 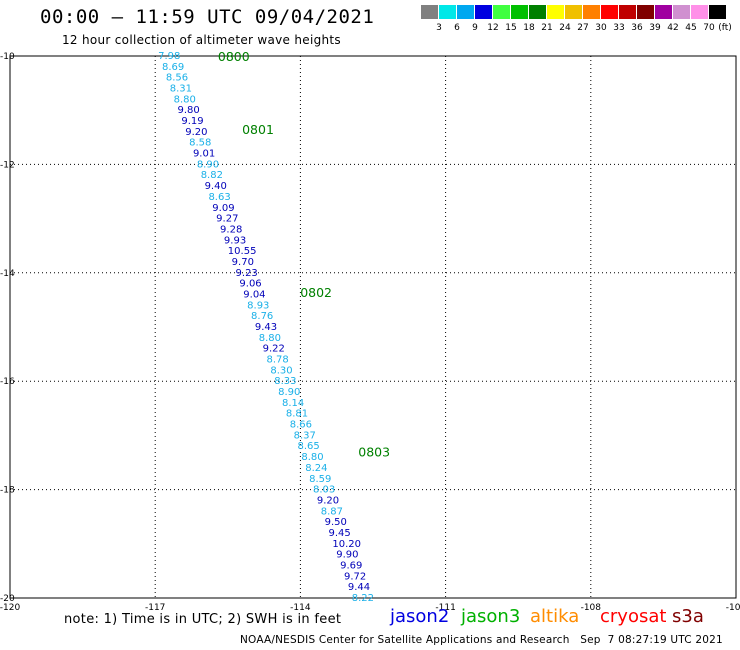 I want to click on swh-value: 8.33, so click(x=285, y=381).